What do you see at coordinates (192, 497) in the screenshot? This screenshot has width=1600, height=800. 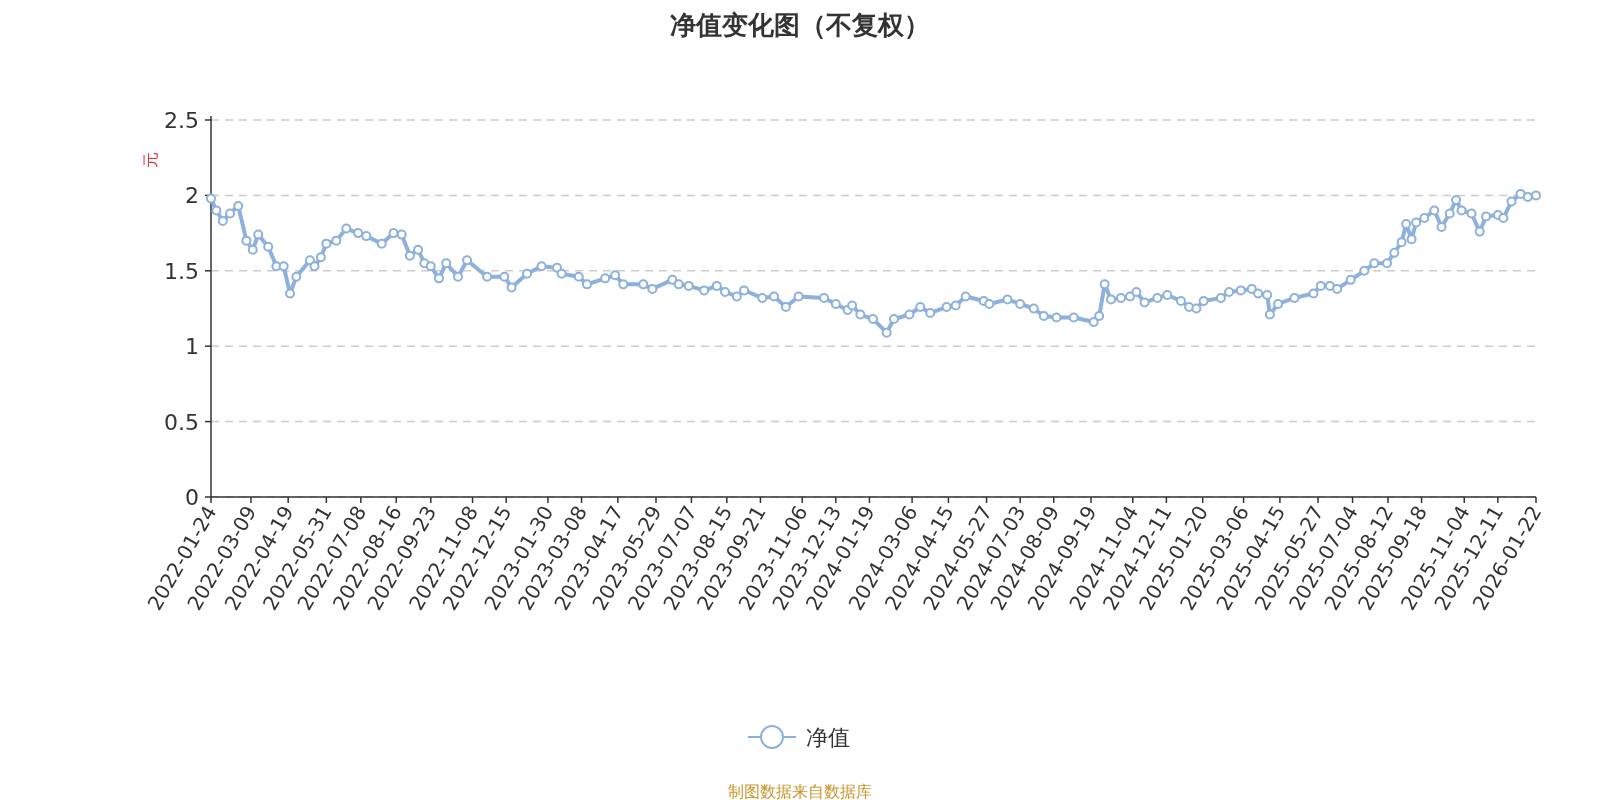 I see `y-tick-label: 0` at bounding box center [192, 497].